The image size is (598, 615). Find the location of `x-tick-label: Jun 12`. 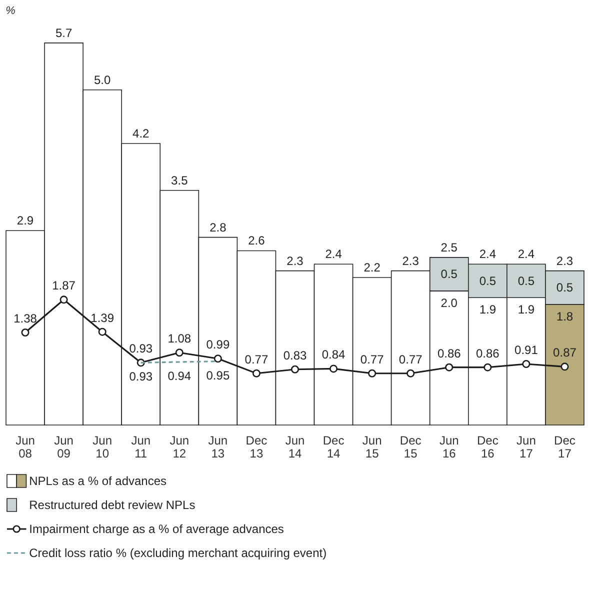

x-tick-label: Jun 12 is located at coordinates (180, 447).